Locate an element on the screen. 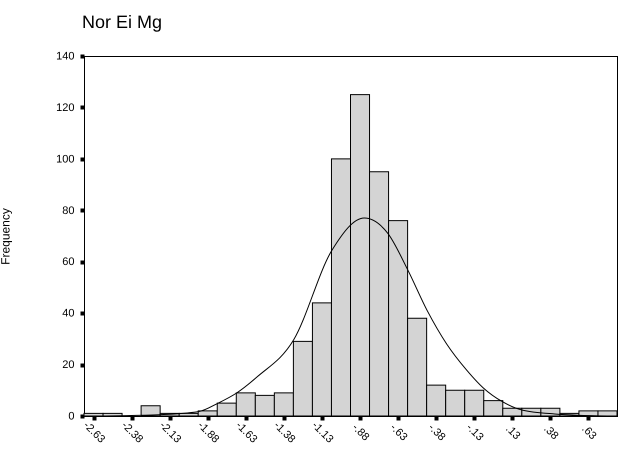 This screenshot has width=625, height=456. y-tick-label: 0 is located at coordinates (71, 416).